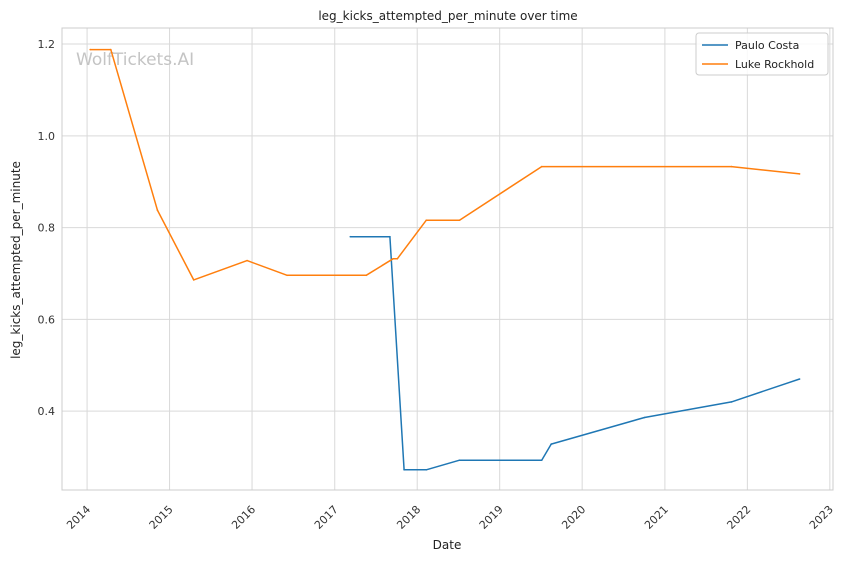 The width and height of the screenshot is (855, 561). What do you see at coordinates (774, 64) in the screenshot?
I see `legend-label-luke-rockhold: Luke Rockhold` at bounding box center [774, 64].